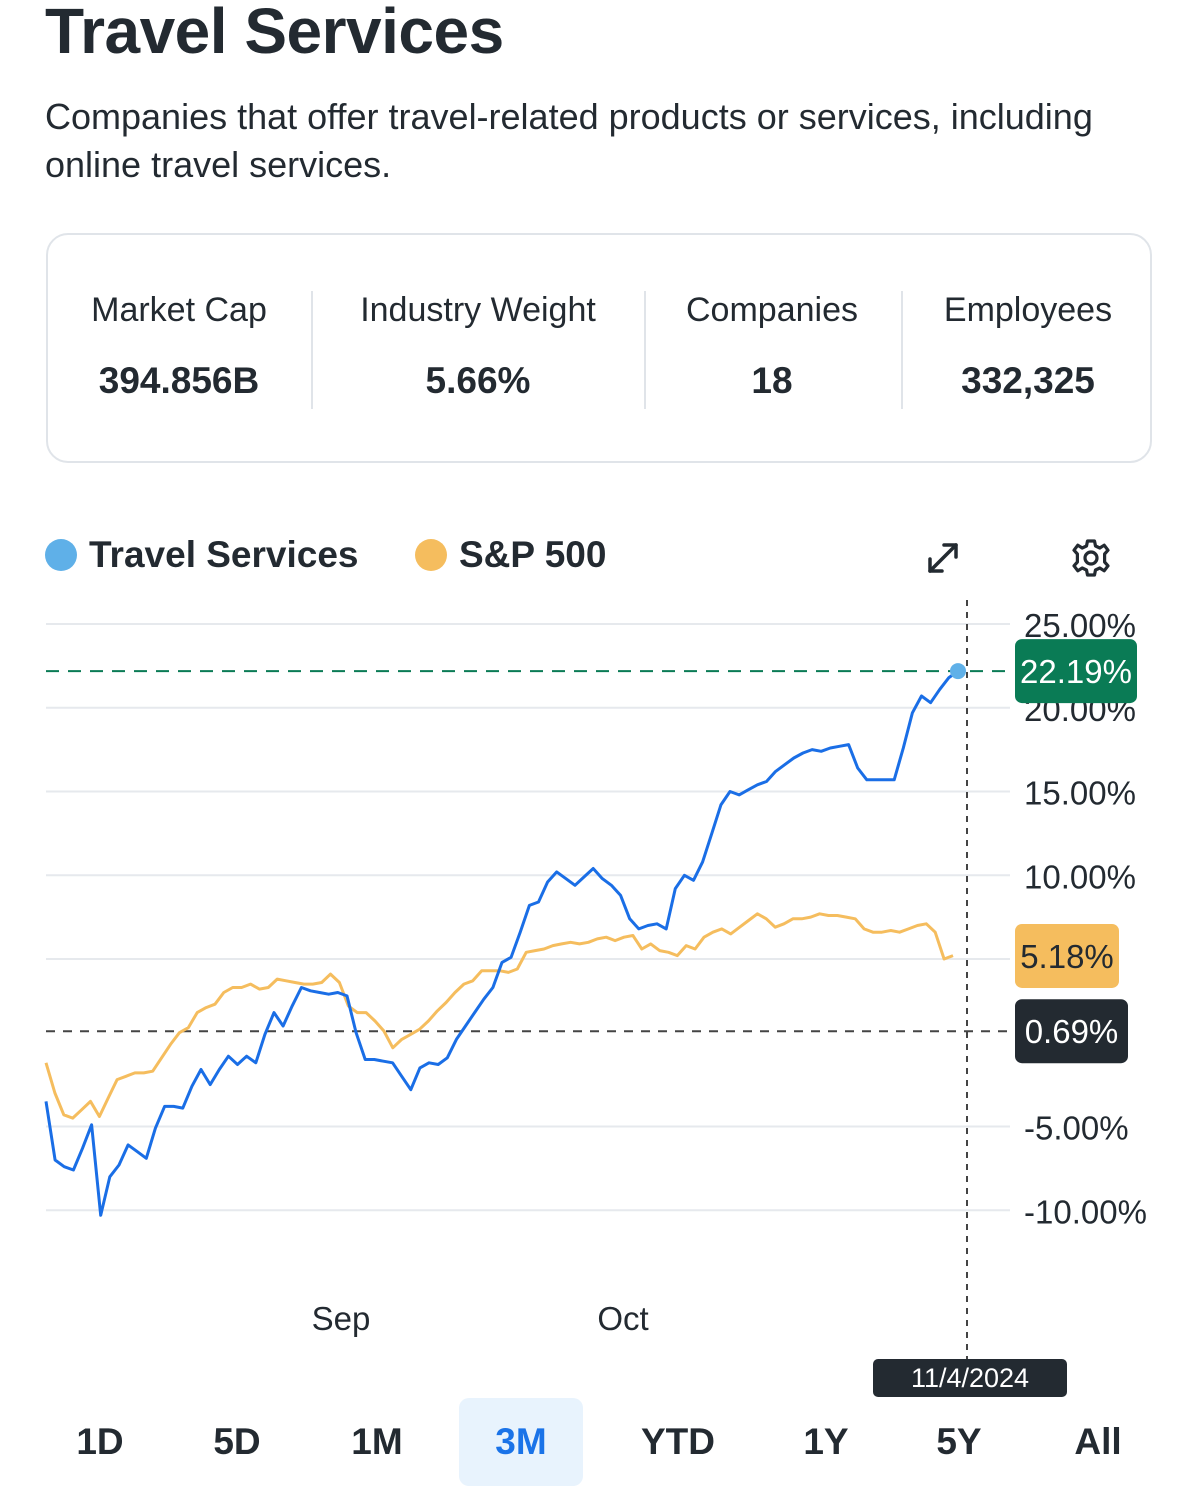  I want to click on series-line-sp500, so click(499, 1016).